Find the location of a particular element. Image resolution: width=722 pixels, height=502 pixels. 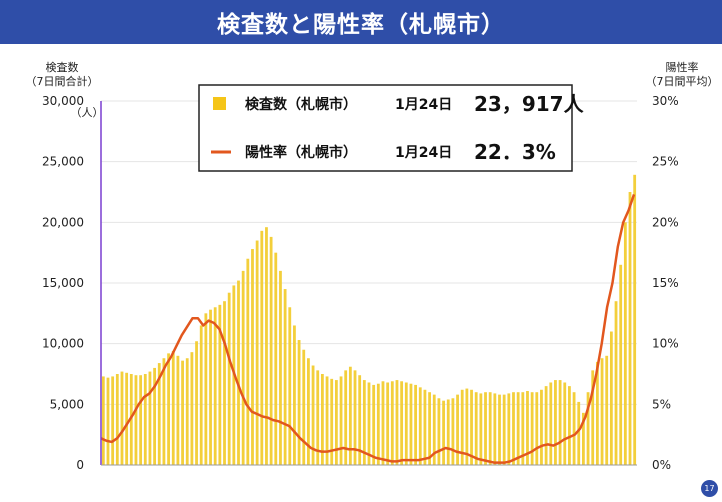

left-tick-label: 30,000 is located at coordinates (63, 101).